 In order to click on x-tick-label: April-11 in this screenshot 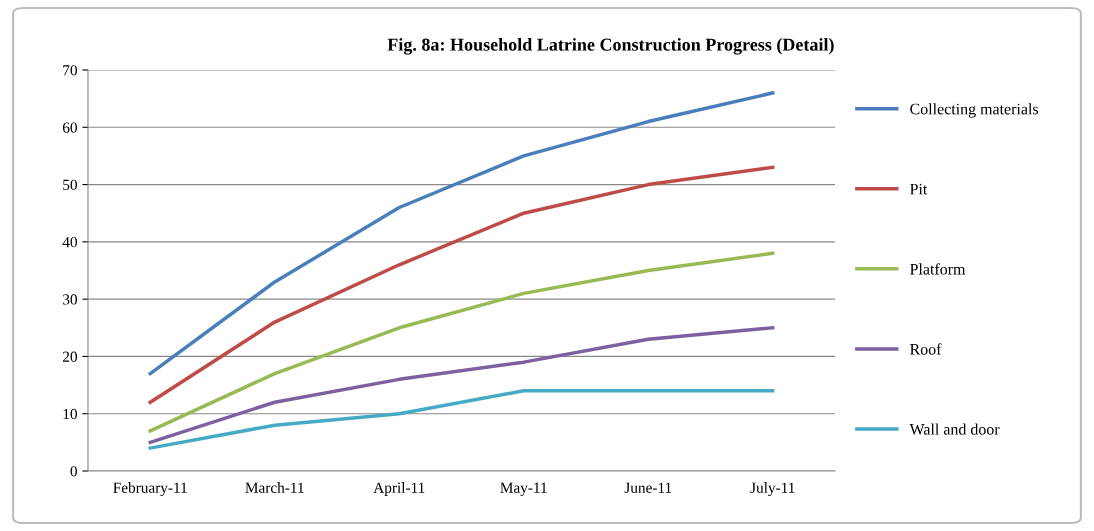, I will do `click(399, 489)`.